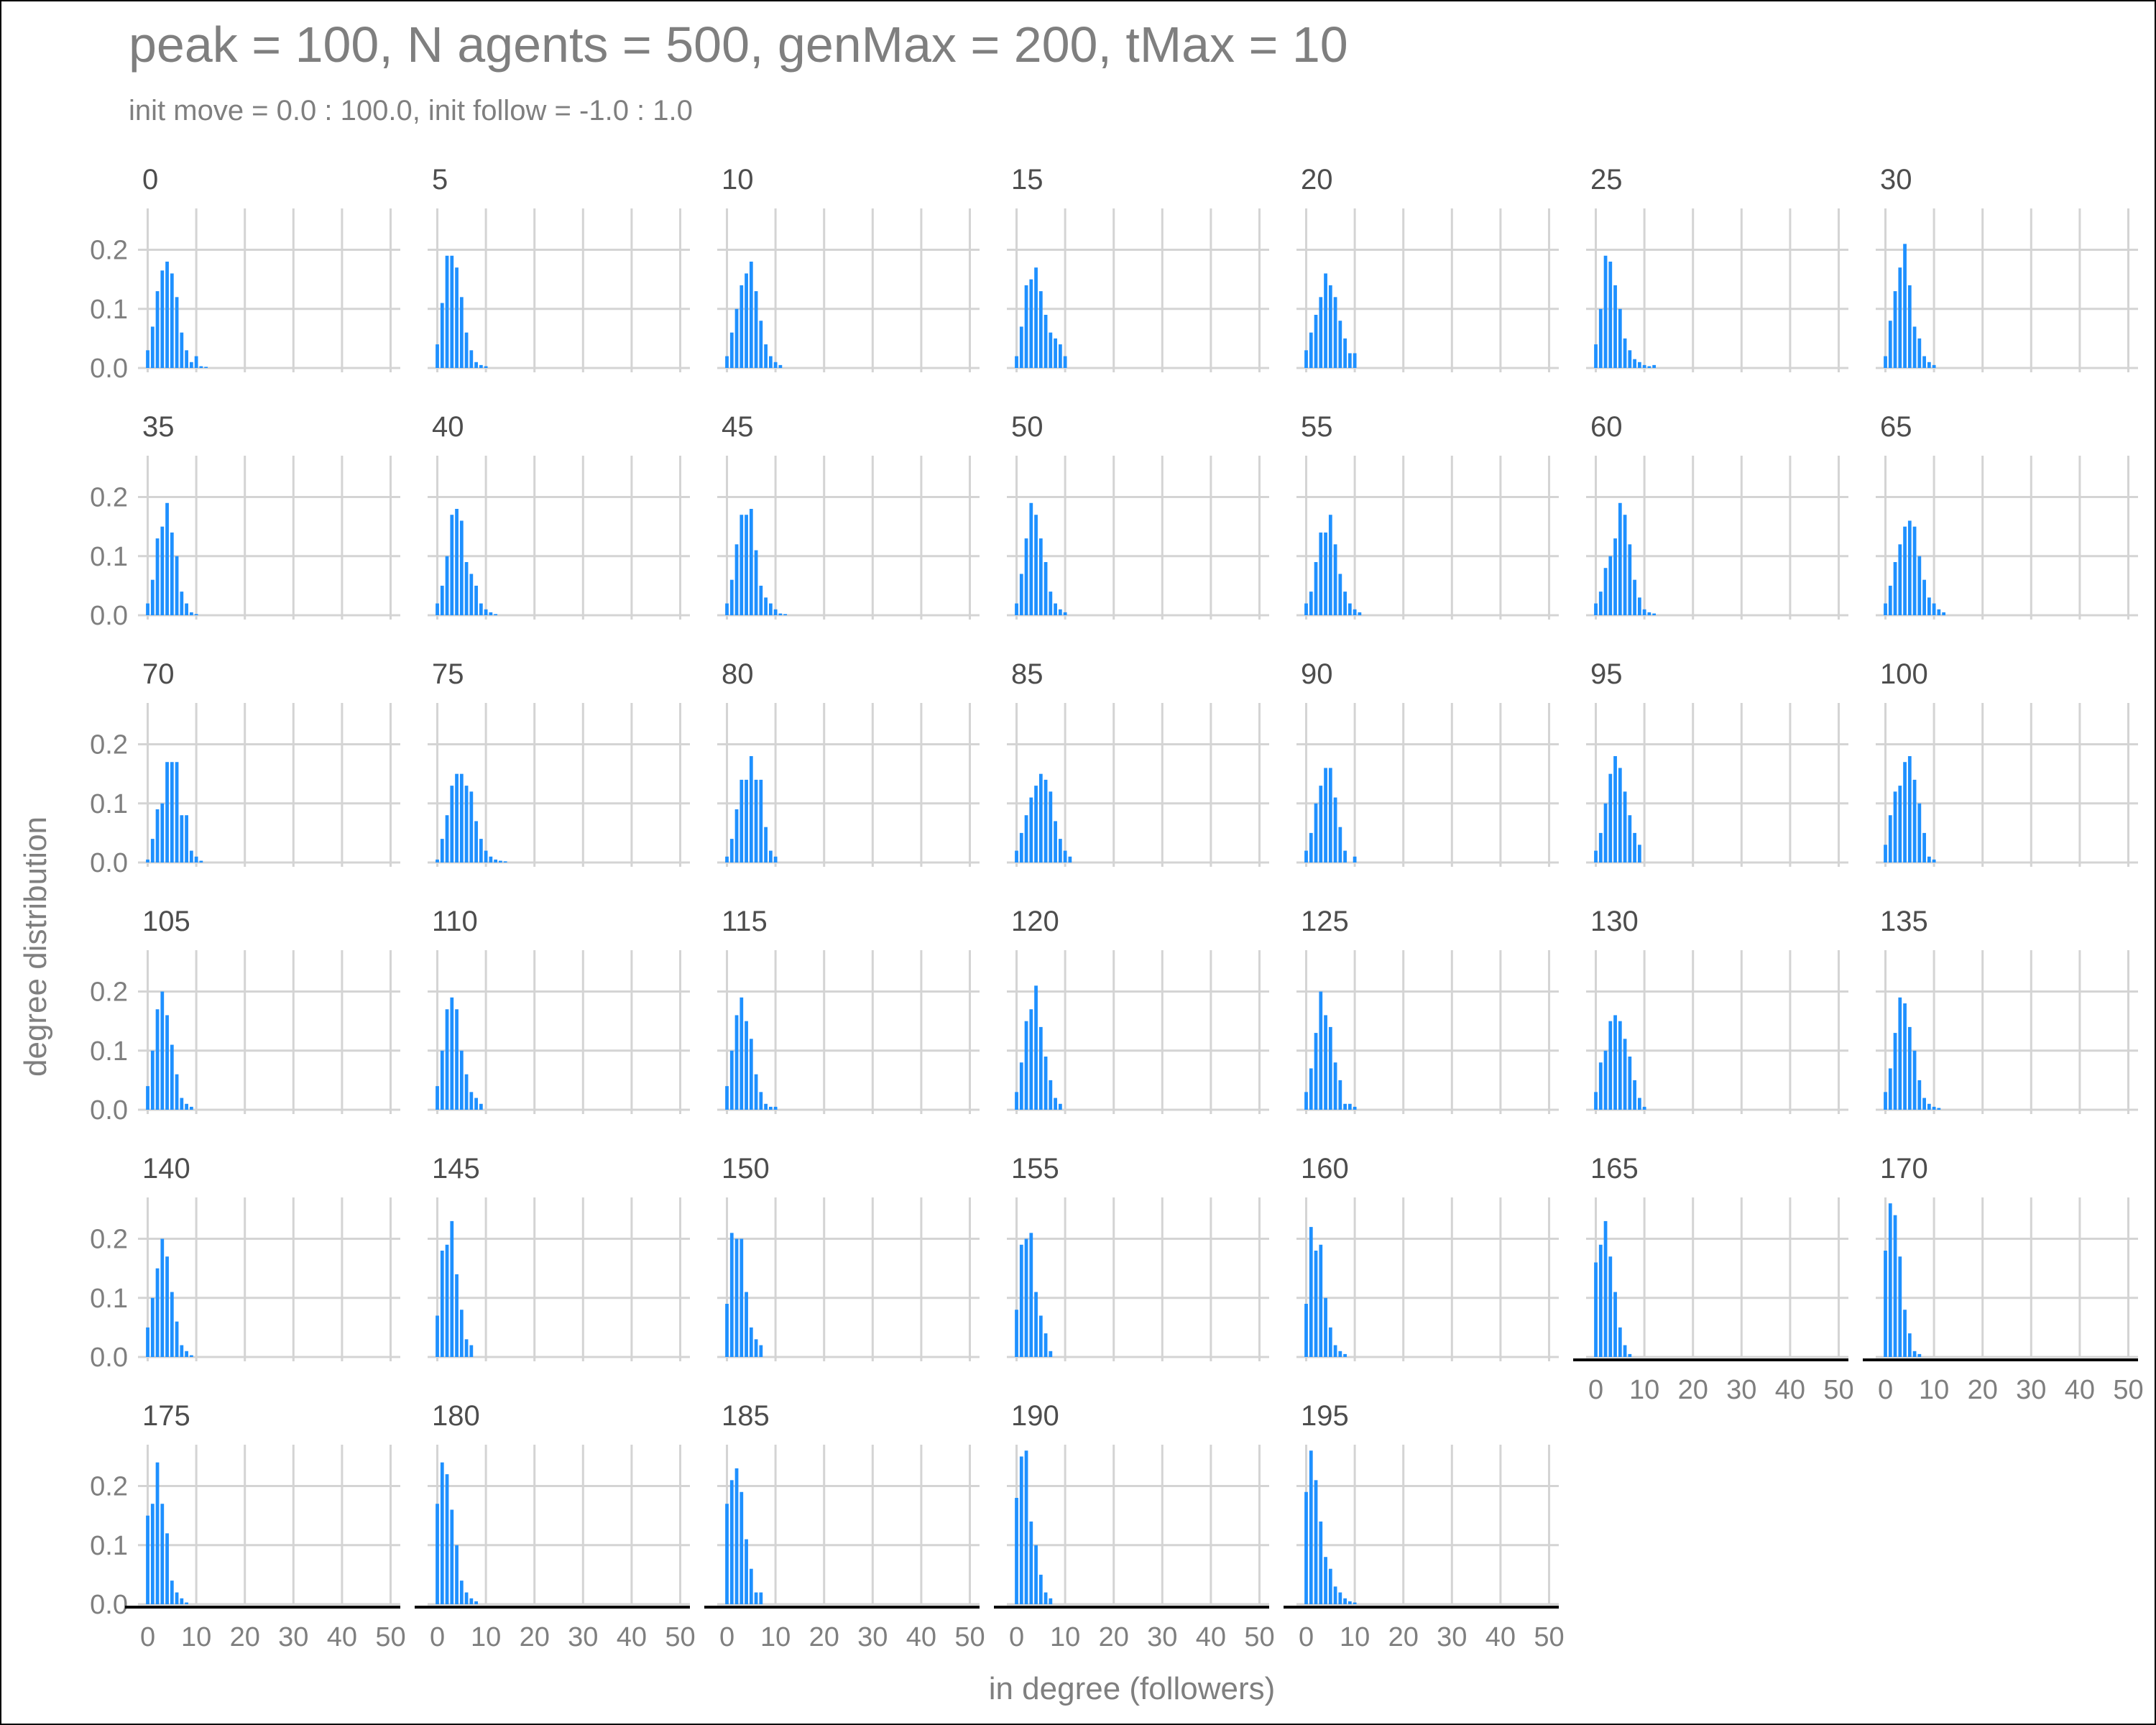 The width and height of the screenshot is (2156, 1725). What do you see at coordinates (1983, 1390) in the screenshot?
I see `x-tick-label: 20` at bounding box center [1983, 1390].